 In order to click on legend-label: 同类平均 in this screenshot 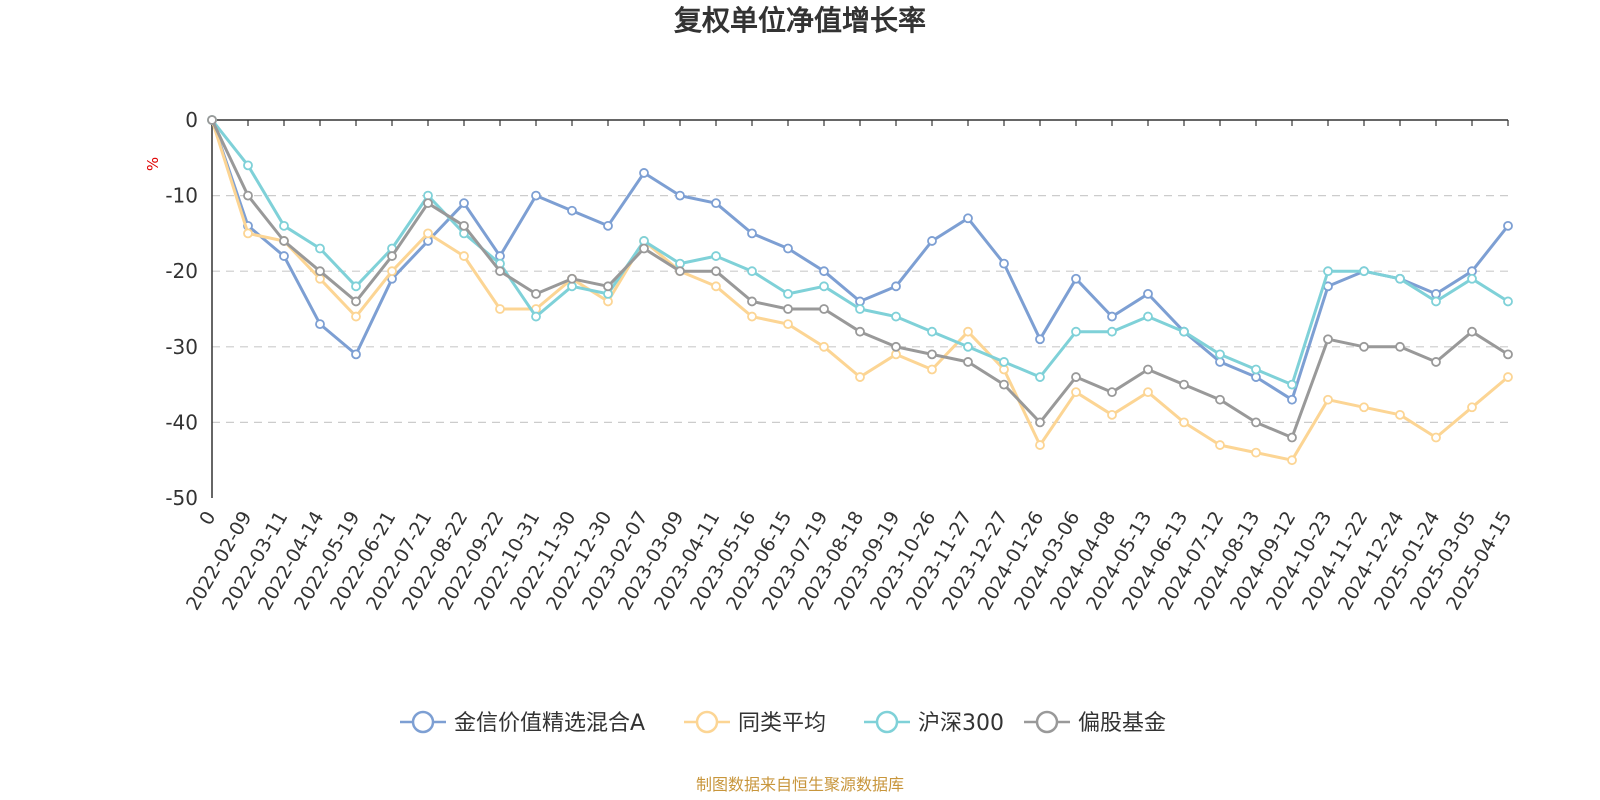, I will do `click(782, 723)`.